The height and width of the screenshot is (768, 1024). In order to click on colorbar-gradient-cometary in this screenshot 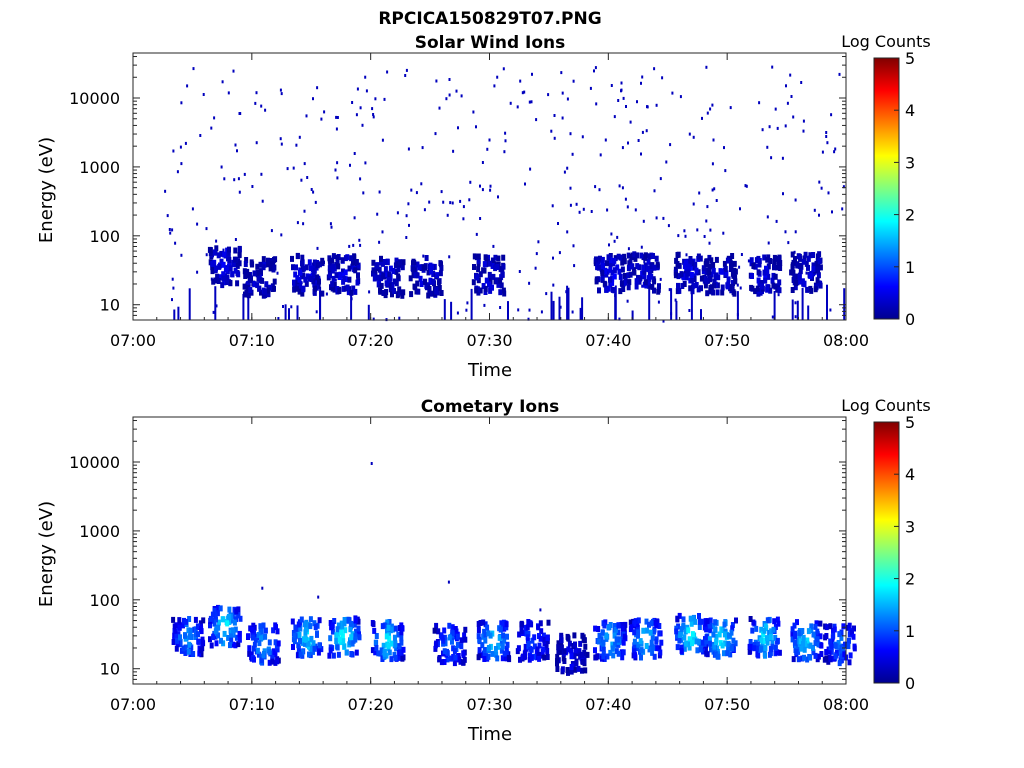, I will do `click(886, 552)`.